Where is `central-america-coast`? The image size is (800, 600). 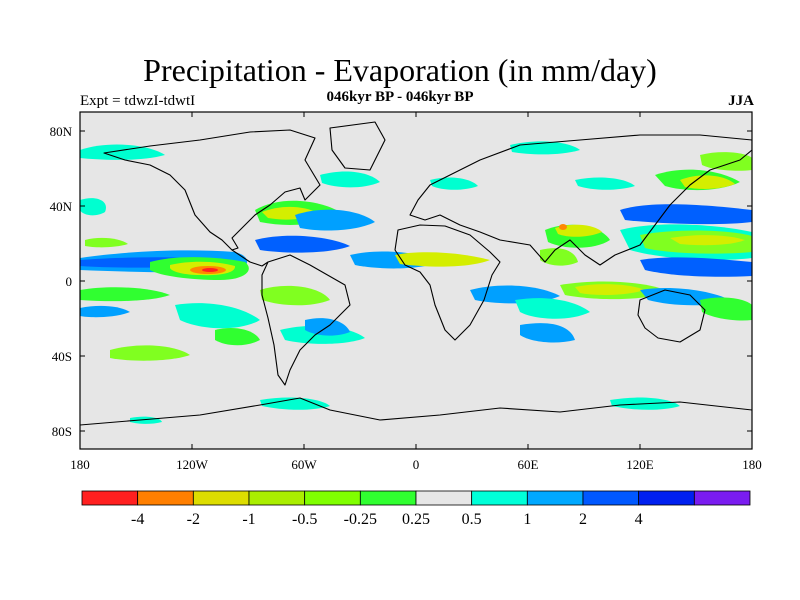 central-america-coast is located at coordinates (250, 258).